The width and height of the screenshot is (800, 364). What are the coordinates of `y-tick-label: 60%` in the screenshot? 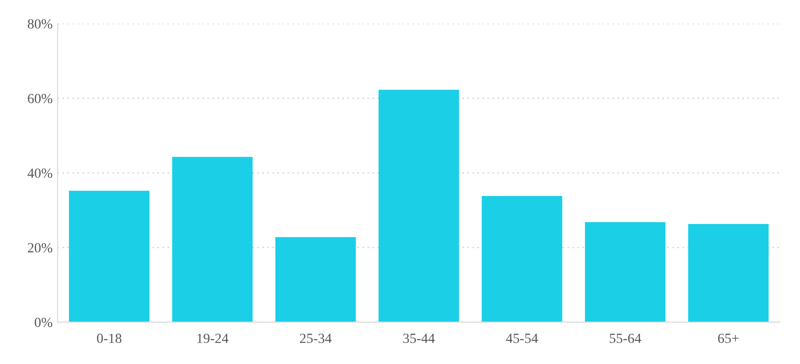 It's located at (40, 99).